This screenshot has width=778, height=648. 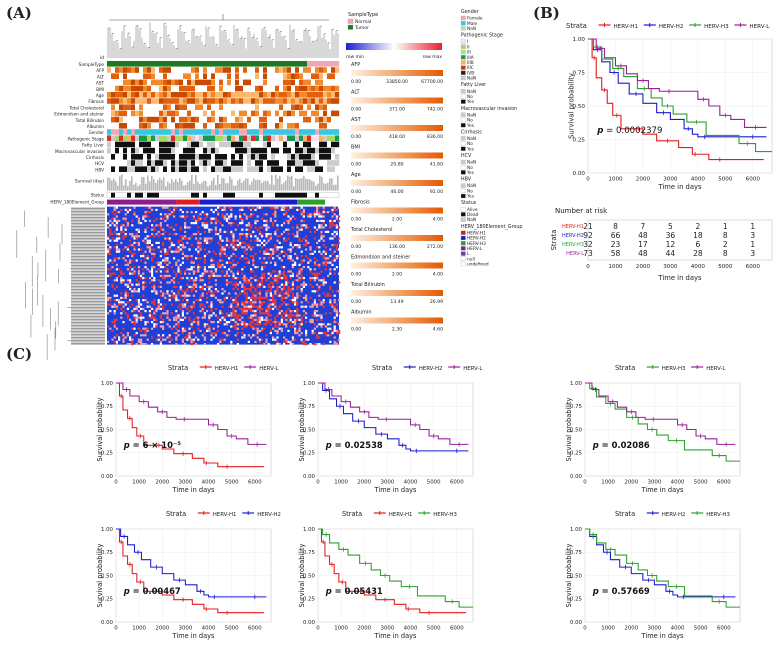 What do you see at coordinates (457, 482) in the screenshot?
I see `x-tick-label: 6000` at bounding box center [457, 482].